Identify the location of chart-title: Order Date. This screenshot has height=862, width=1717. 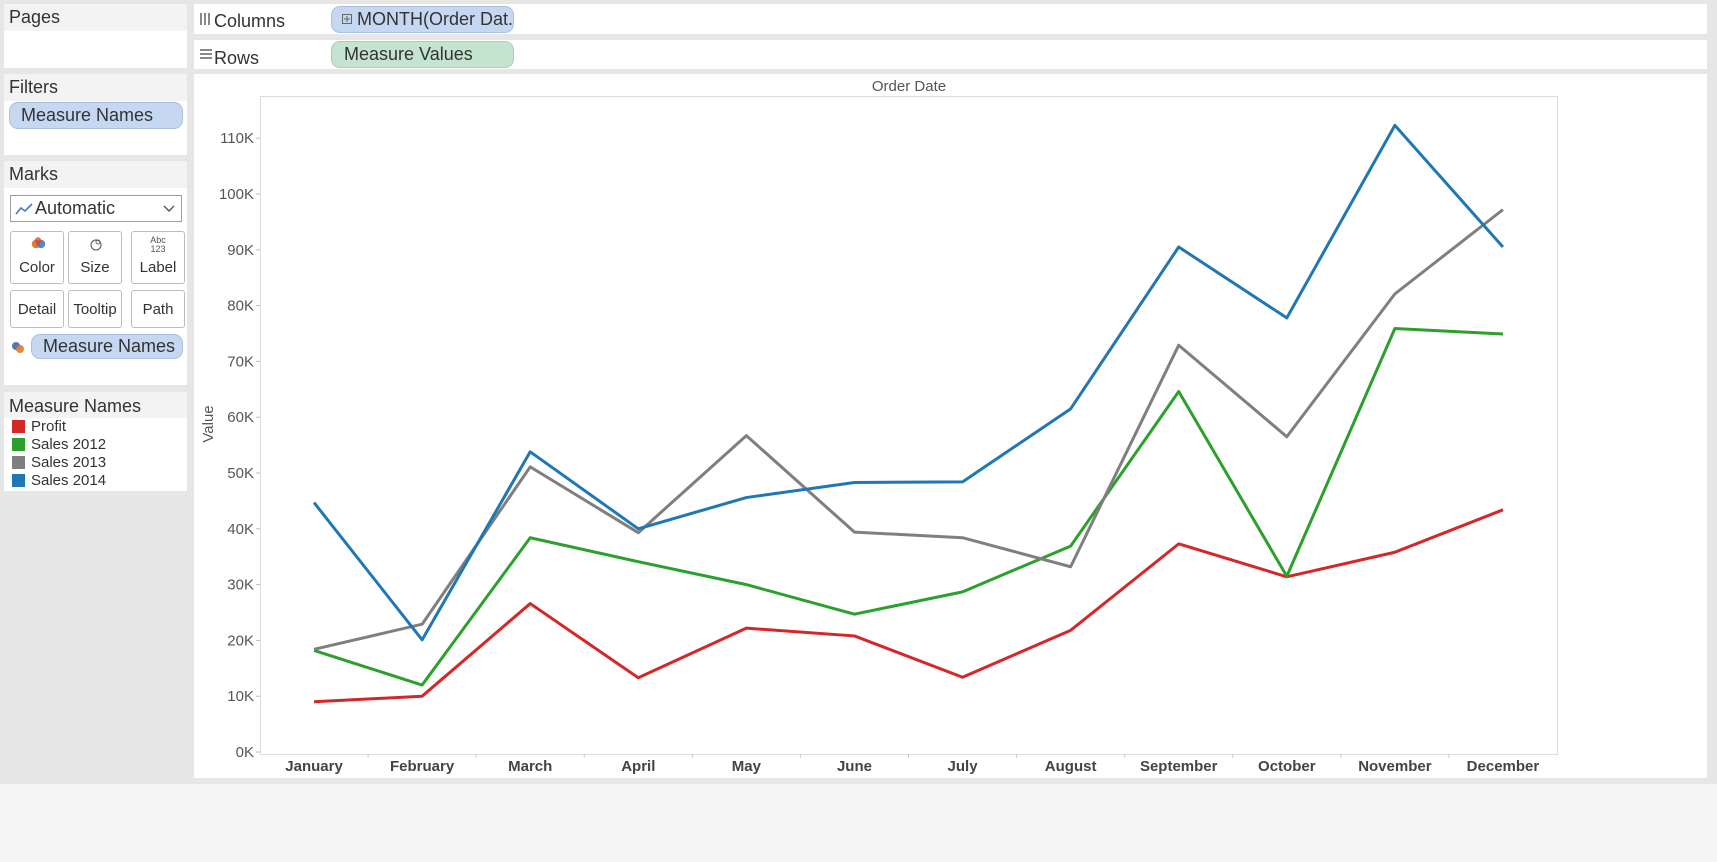
(909, 86).